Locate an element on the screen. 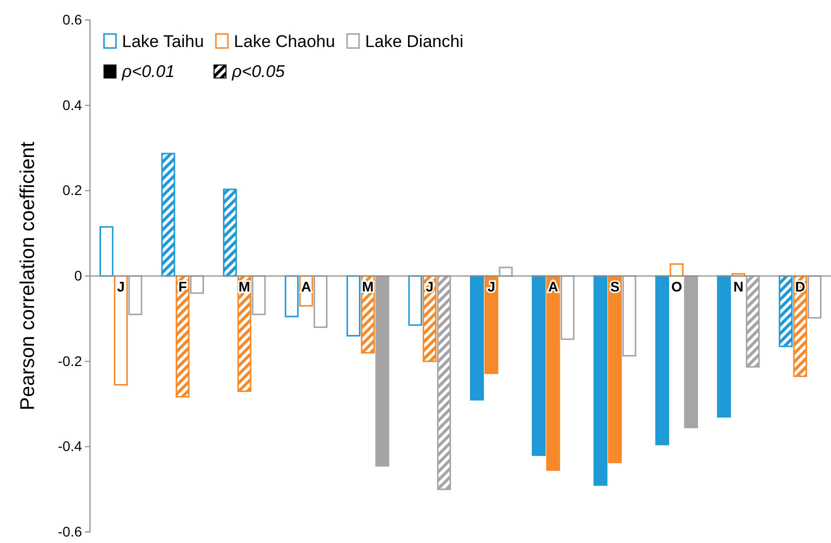 Image resolution: width=831 pixels, height=543 pixels. legend-label: Lake Taihu is located at coordinates (163, 41).